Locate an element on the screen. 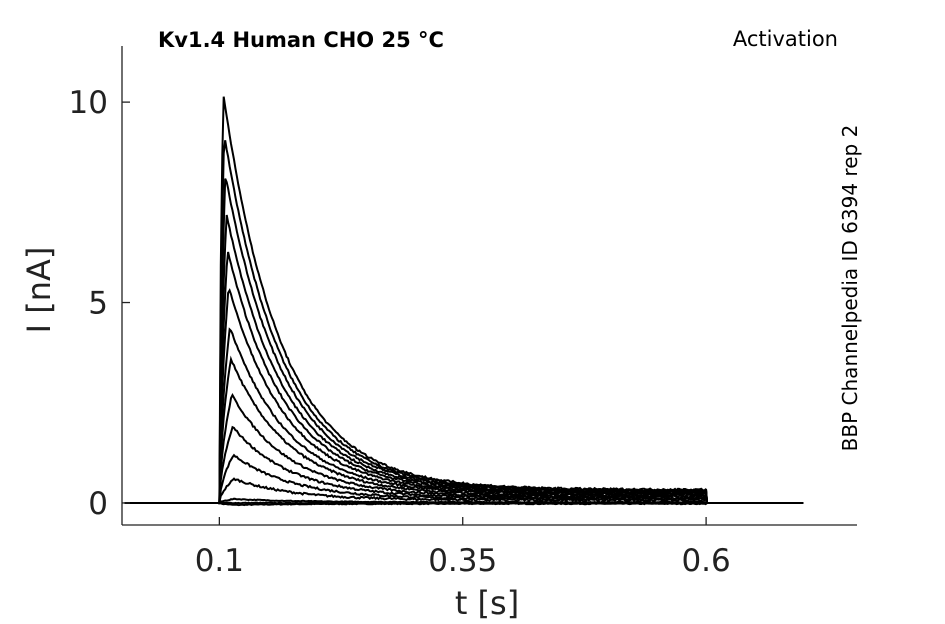 The image size is (945, 624). x-tick-label: 0.6 is located at coordinates (705, 561).